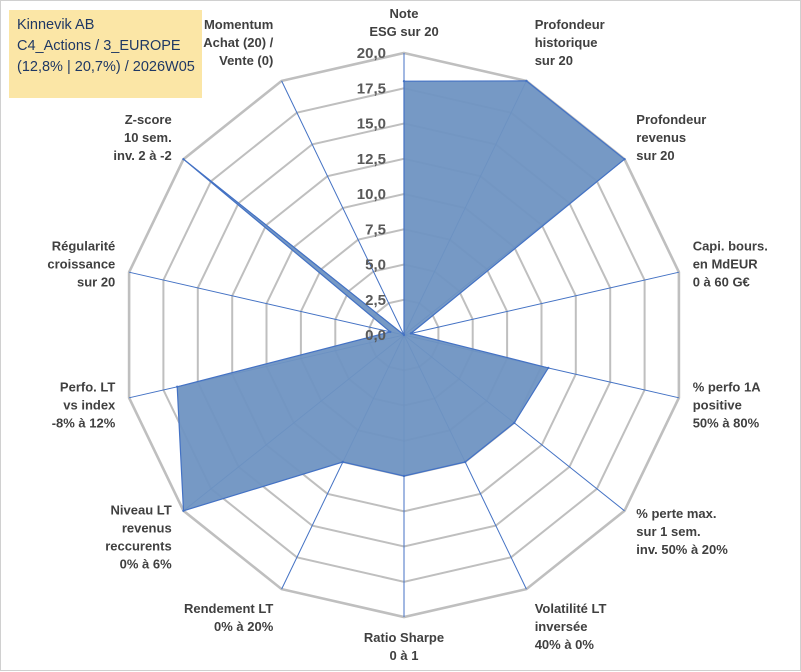  Describe the element at coordinates (671, 137) in the screenshot. I see `axis-label: Profondeur revenus sur 20` at that location.